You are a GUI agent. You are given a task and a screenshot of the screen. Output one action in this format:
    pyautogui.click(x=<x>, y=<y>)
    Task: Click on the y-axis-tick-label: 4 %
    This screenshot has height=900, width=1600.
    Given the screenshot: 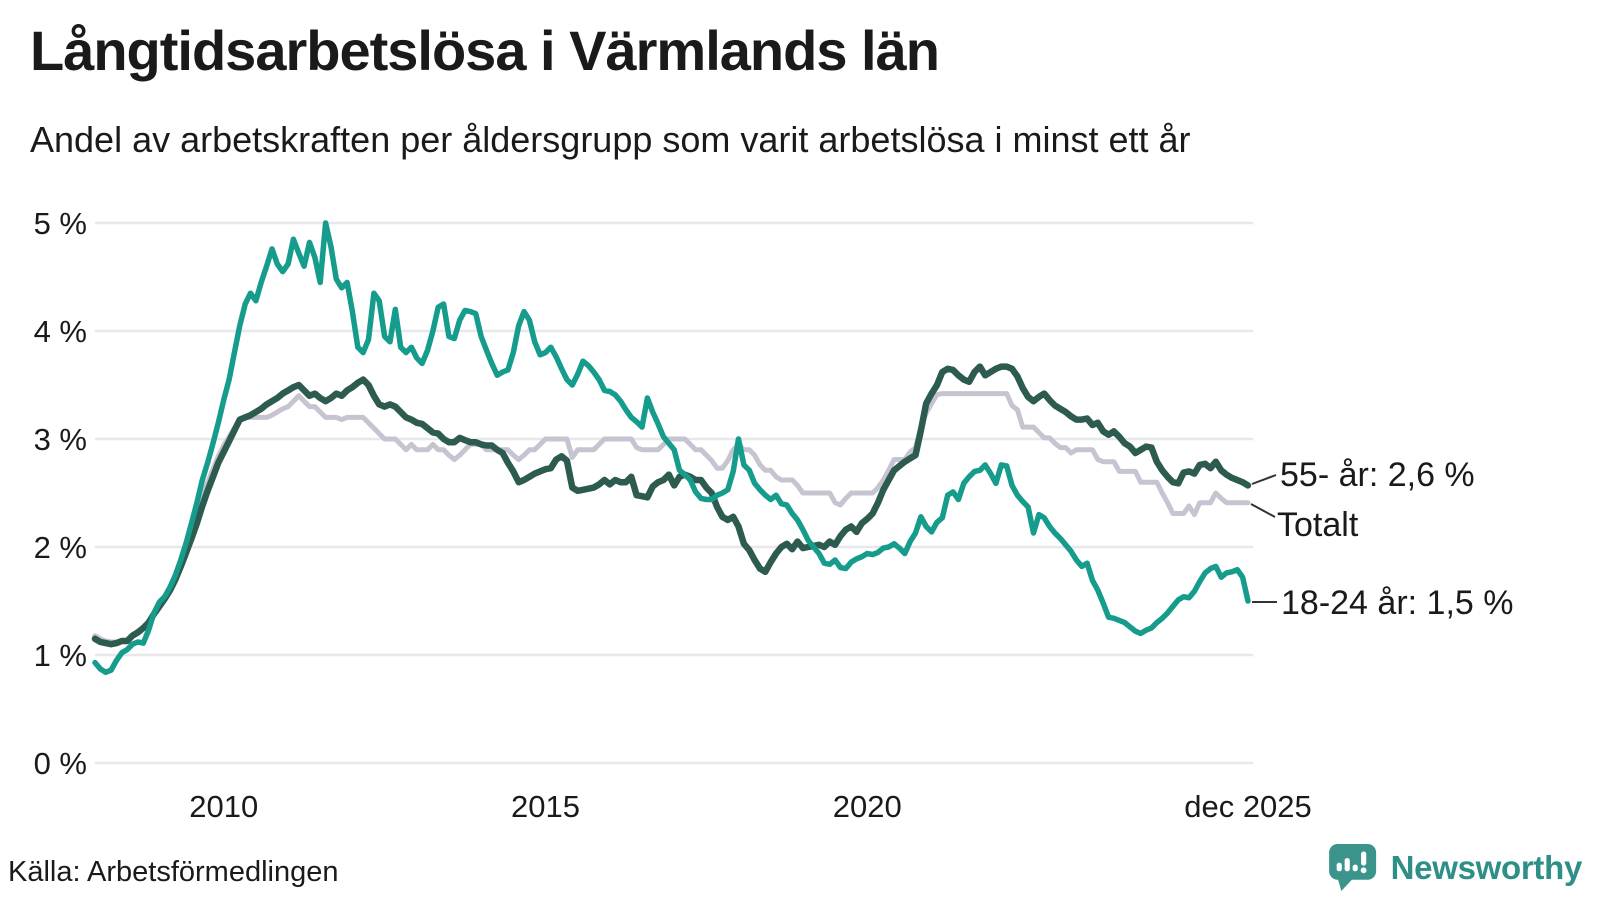 What is the action you would take?
    pyautogui.click(x=60, y=331)
    